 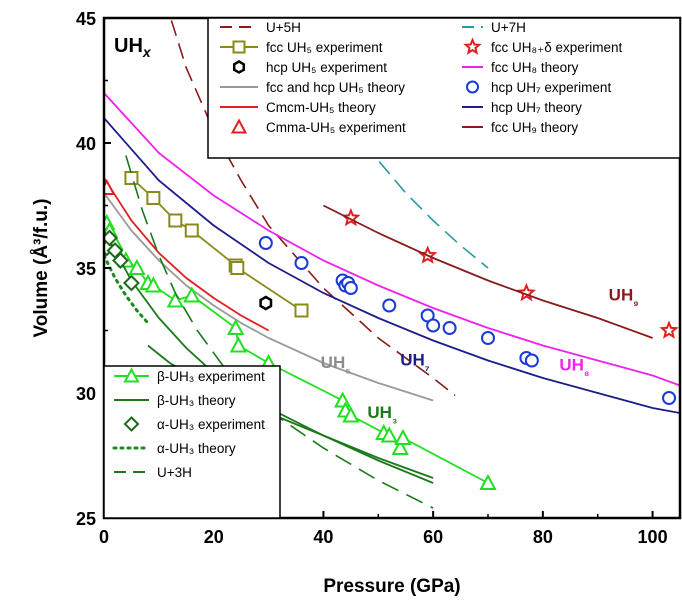 What do you see at coordinates (326, 67) in the screenshot?
I see `legend-label: hcp UH₅ experiment` at bounding box center [326, 67].